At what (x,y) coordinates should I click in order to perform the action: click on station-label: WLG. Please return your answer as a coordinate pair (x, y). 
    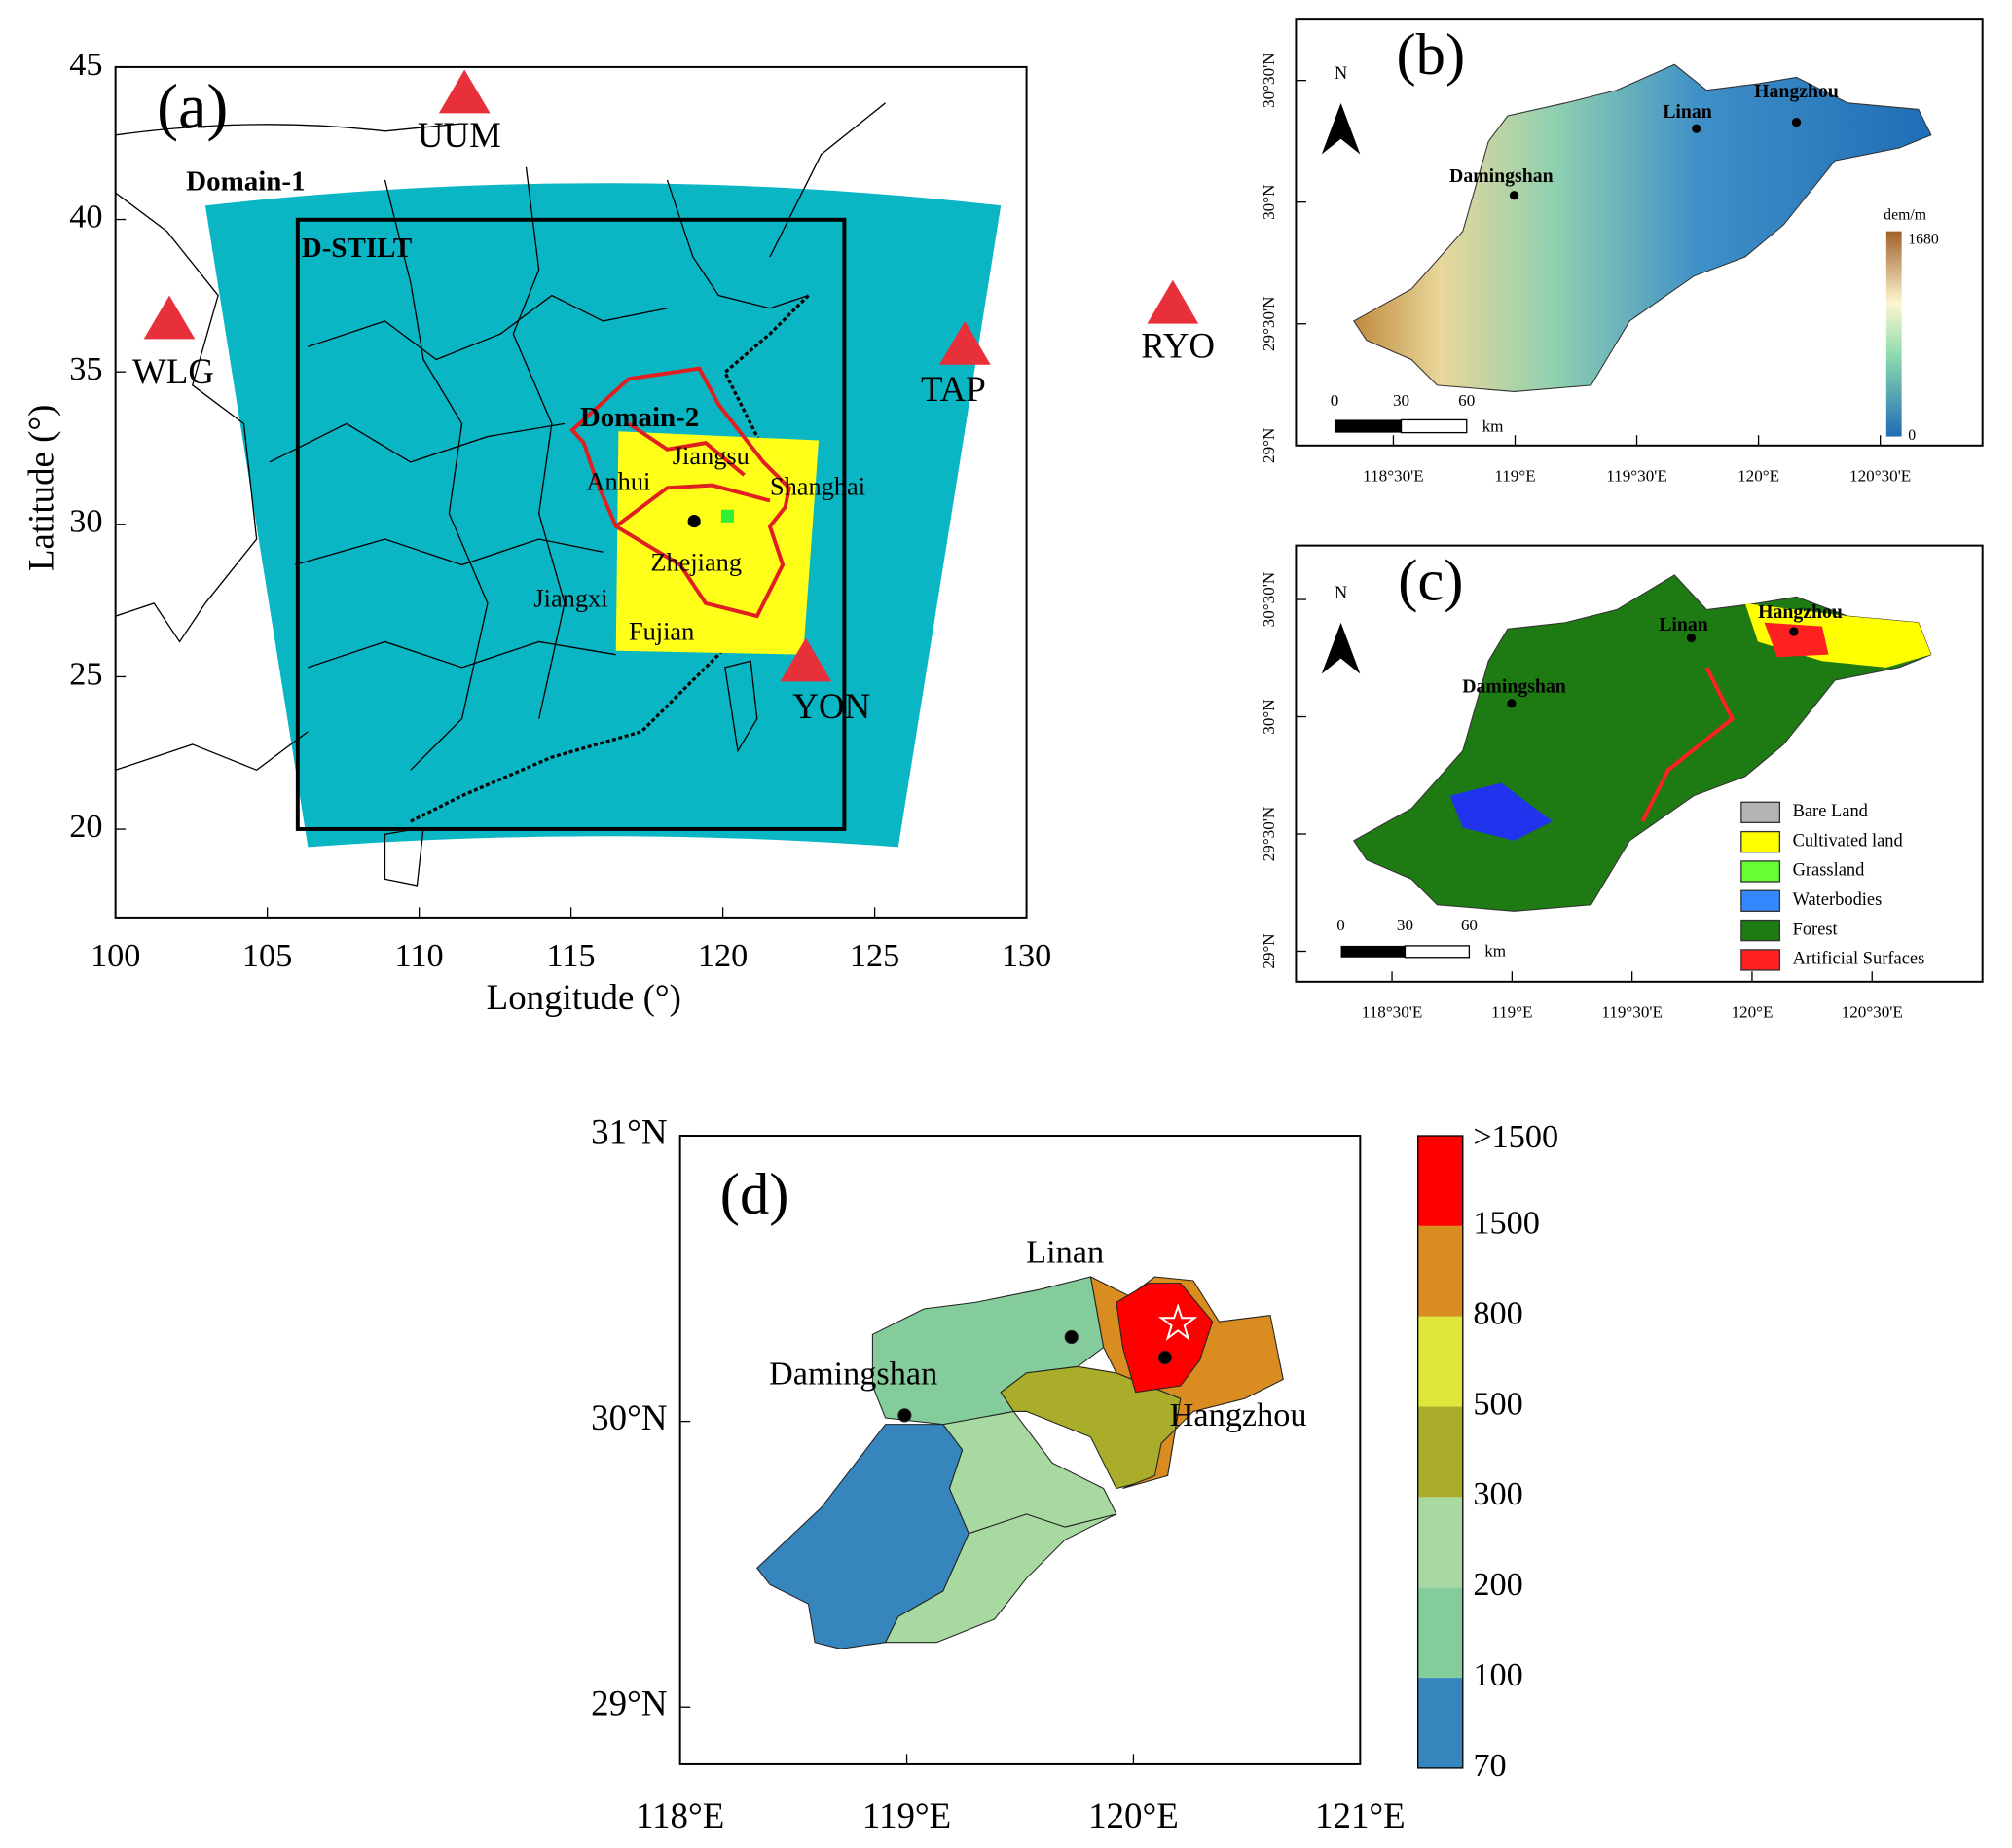
    Looking at the image, I should click on (173, 371).